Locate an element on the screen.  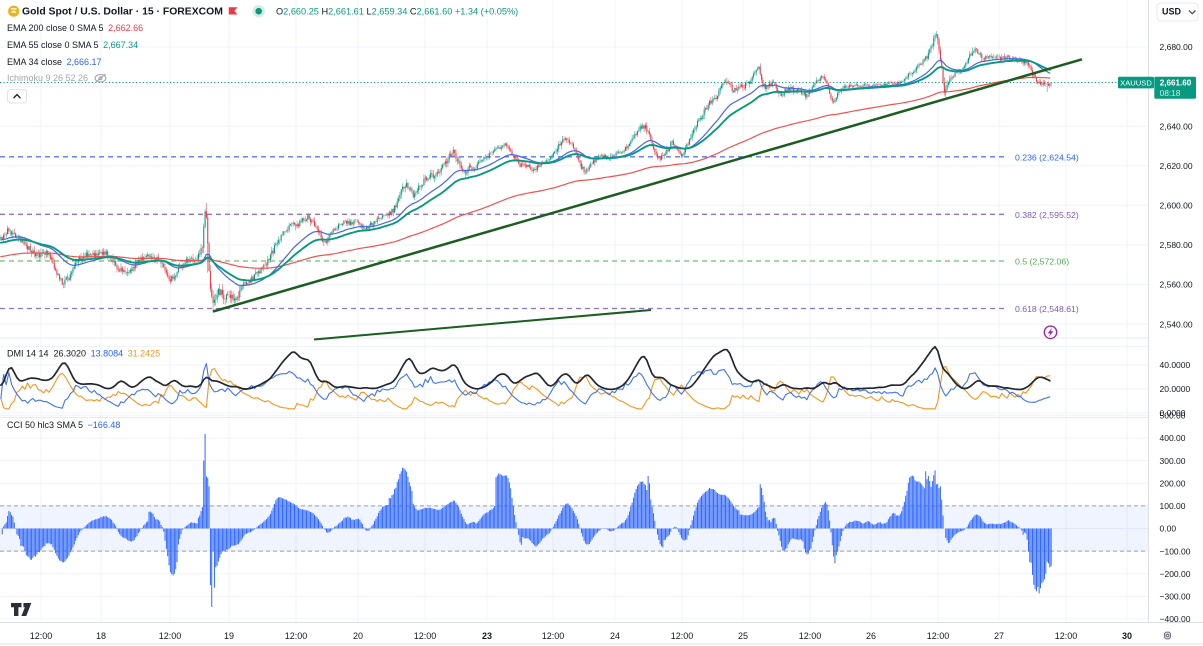
svg-text: 0.382 (2,595.52) is located at coordinates (1047, 215).